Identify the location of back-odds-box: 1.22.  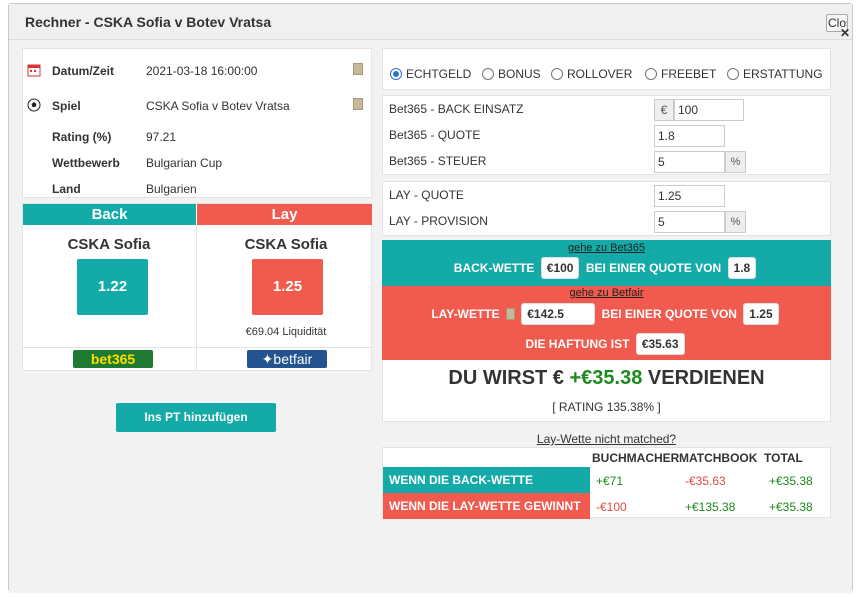
(112, 287).